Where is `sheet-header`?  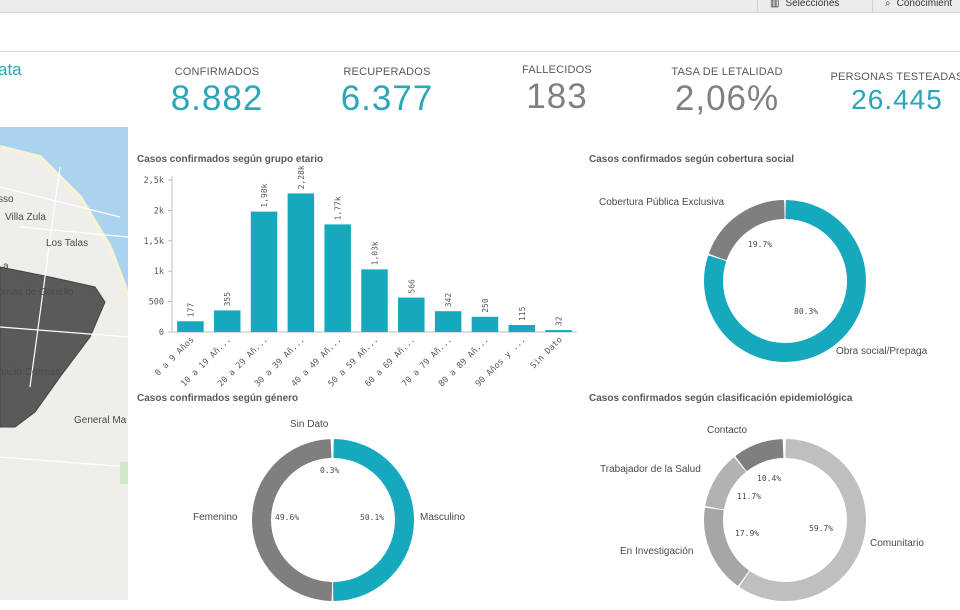
sheet-header is located at coordinates (480, 32).